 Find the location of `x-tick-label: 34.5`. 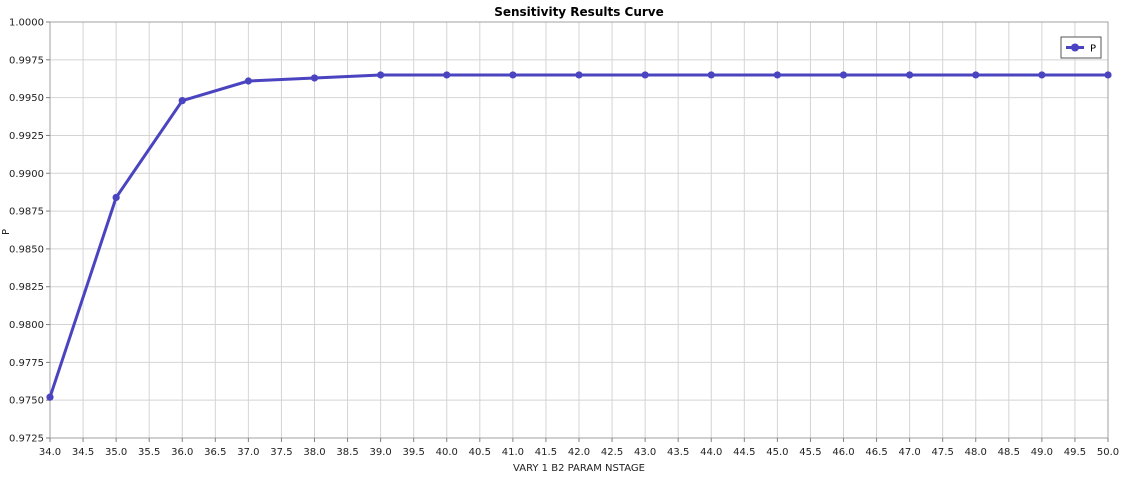

x-tick-label: 34.5 is located at coordinates (83, 452).